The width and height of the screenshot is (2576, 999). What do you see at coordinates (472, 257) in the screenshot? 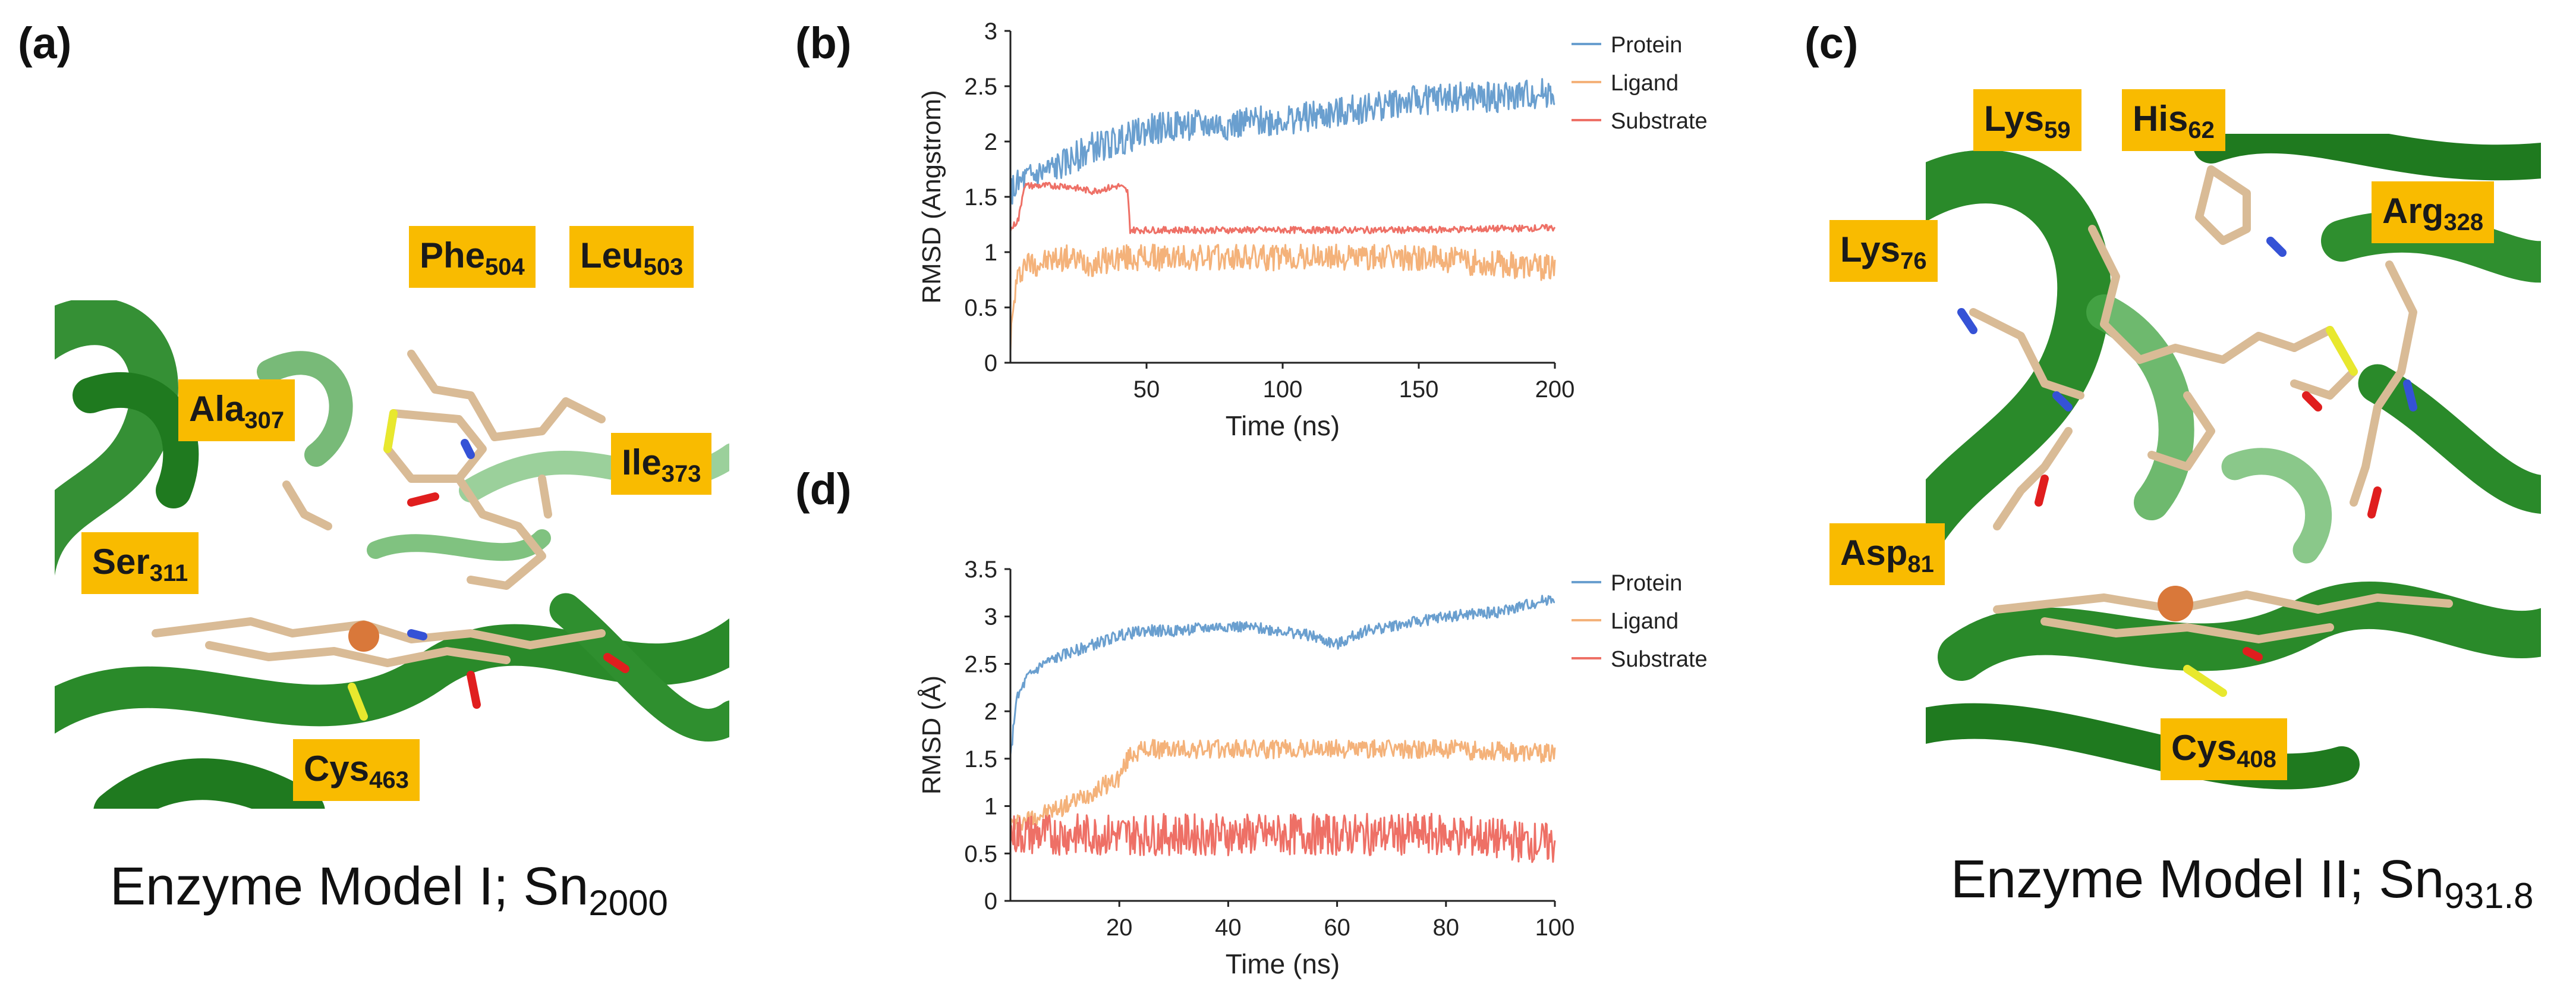
I see `residue-label-phe504: Phe504` at bounding box center [472, 257].